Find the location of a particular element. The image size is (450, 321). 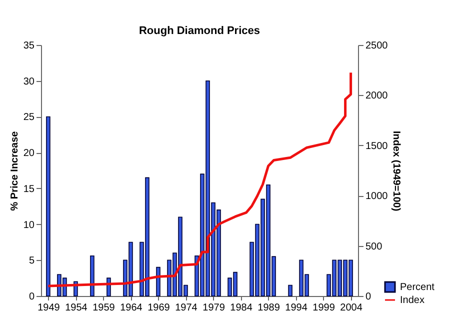

y2-tick-label: 500 is located at coordinates (374, 246).